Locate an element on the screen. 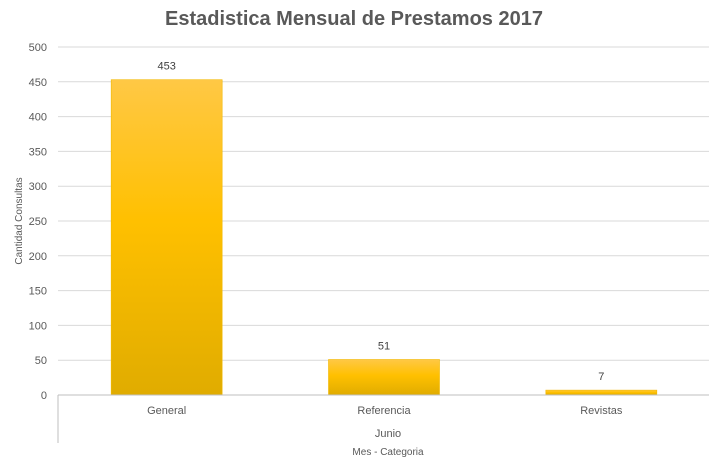 The image size is (709, 467). data-label: 51 is located at coordinates (384, 347).